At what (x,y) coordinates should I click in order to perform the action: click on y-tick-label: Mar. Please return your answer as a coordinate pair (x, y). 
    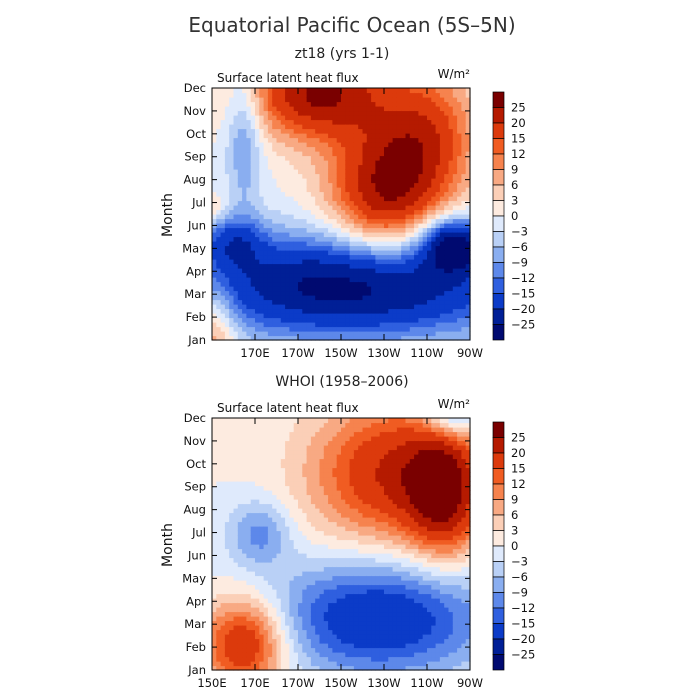
    Looking at the image, I should click on (195, 294).